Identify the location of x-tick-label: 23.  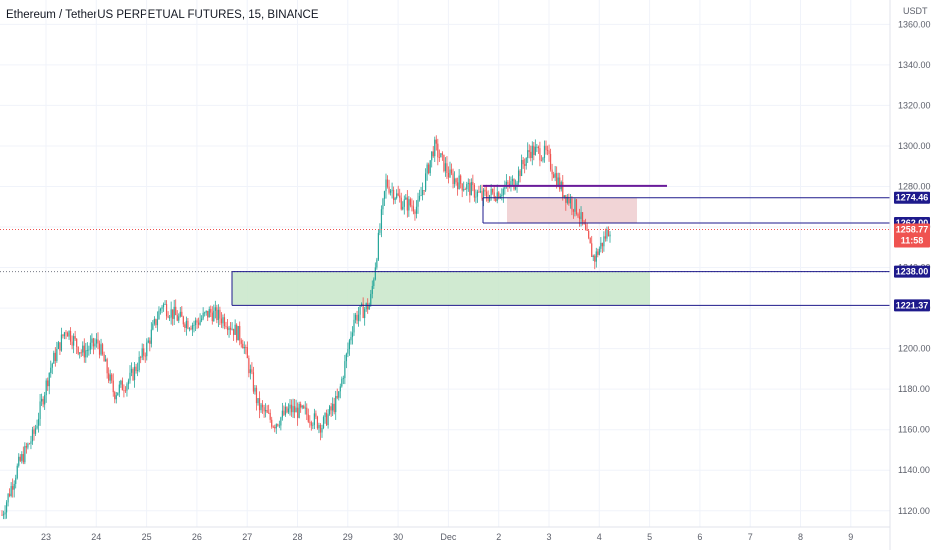
(46, 537).